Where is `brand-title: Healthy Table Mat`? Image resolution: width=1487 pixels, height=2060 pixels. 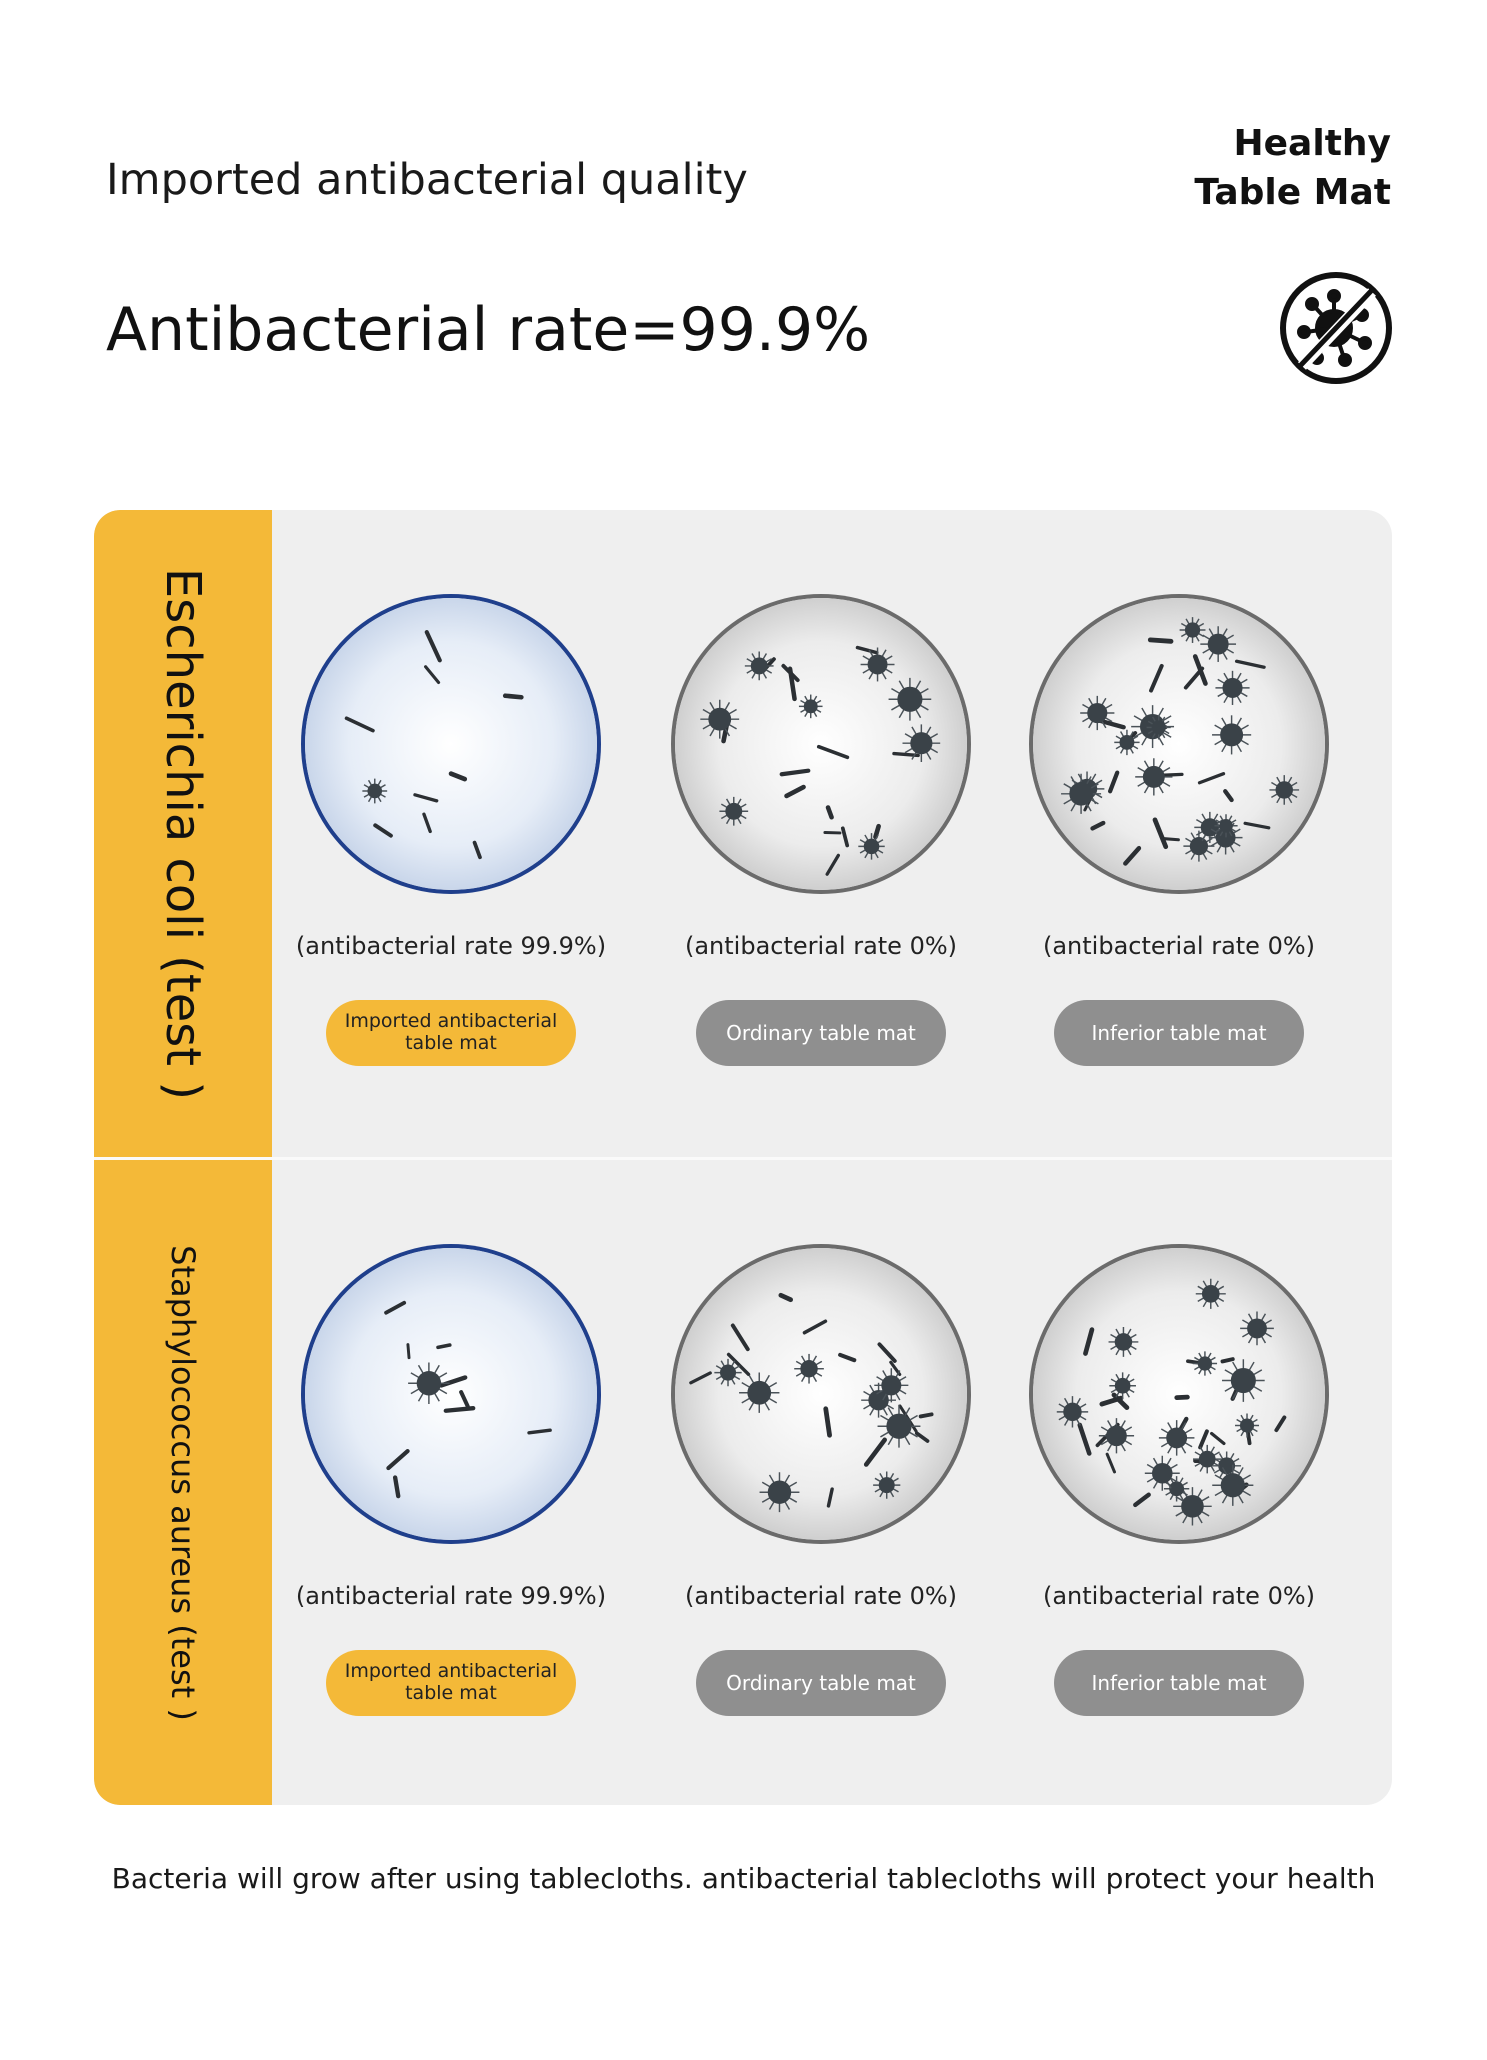
brand-title: Healthy Table Mat is located at coordinates (1292, 168).